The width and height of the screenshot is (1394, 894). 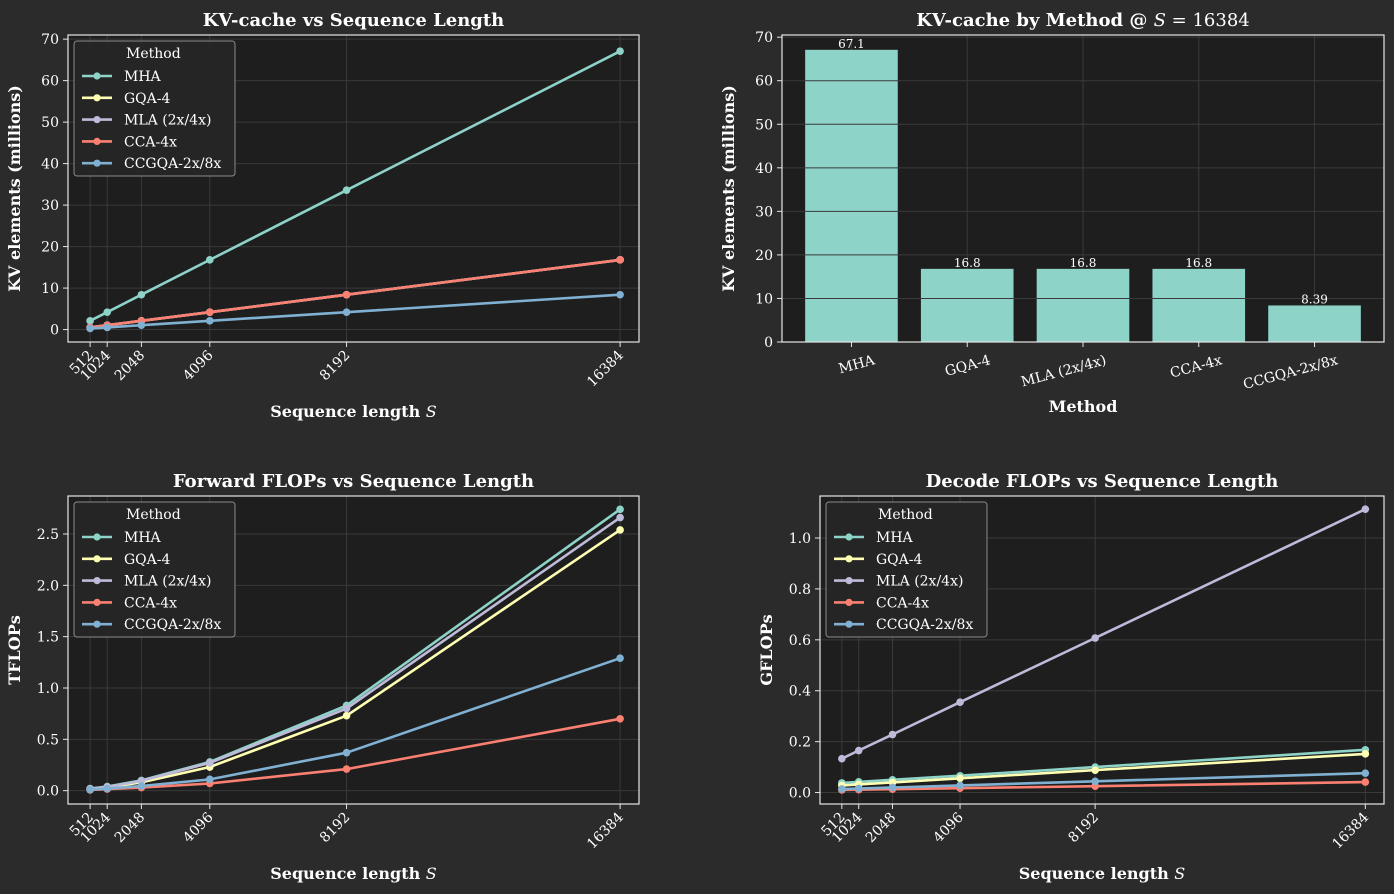 What do you see at coordinates (1063, 371) in the screenshot?
I see `x-tick-label: MLA (2x/4x)` at bounding box center [1063, 371].